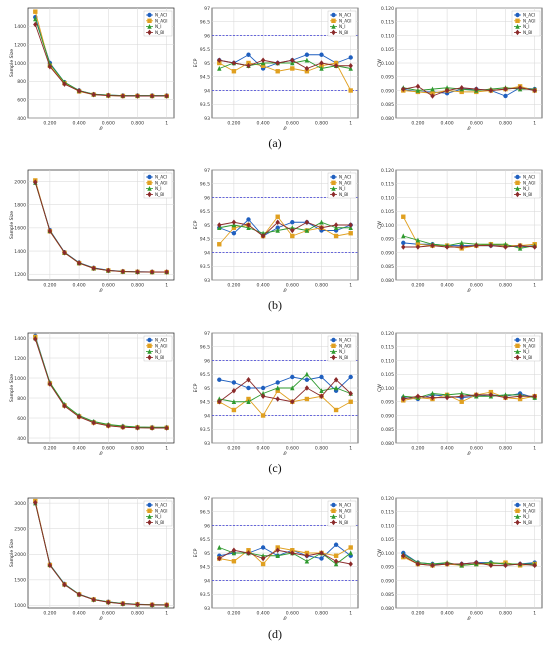 The width and height of the screenshot is (550, 645). Describe the element at coordinates (387, 526) in the screenshot. I see `y-tick-label: 0.110` at that location.